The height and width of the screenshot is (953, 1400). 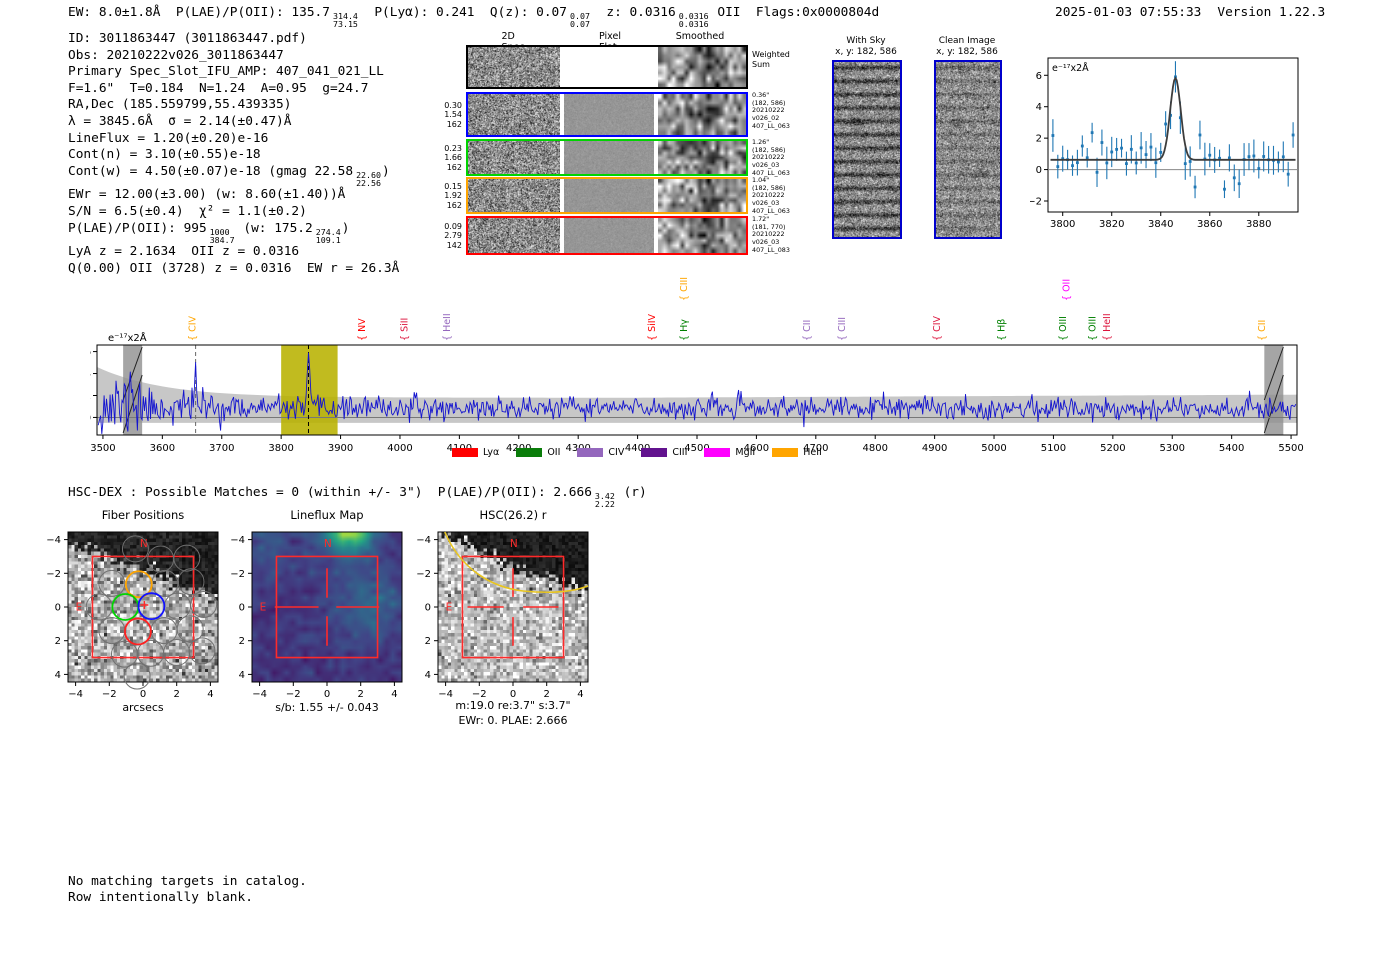 I want to click on emission-line-label: { HeII, so click(x=1107, y=327).